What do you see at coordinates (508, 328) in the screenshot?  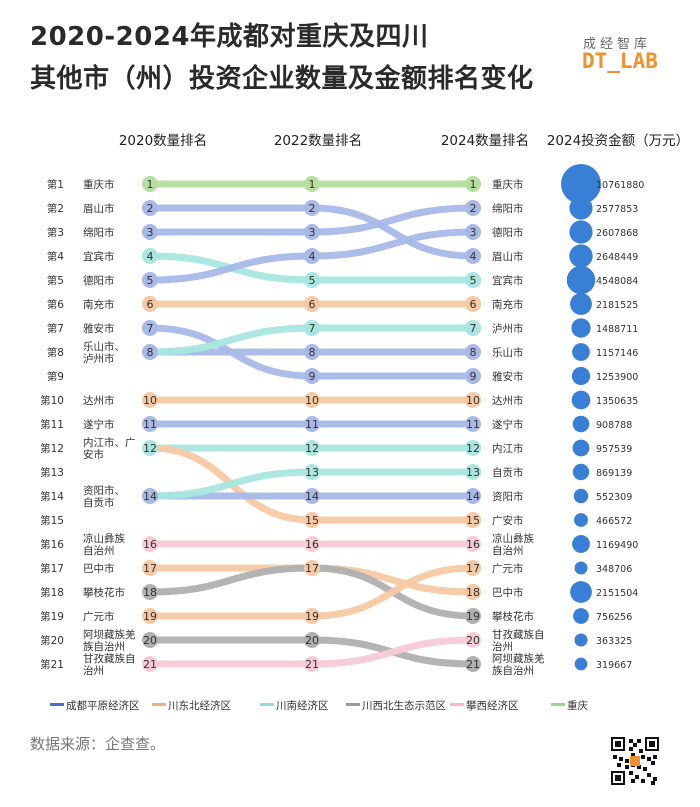 I see `right-city-label: 泸州市` at bounding box center [508, 328].